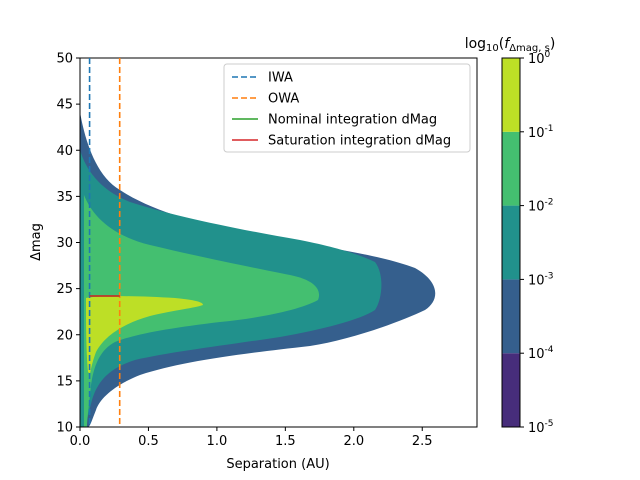  I want to click on x-tick-label: 0.5, so click(148, 441).